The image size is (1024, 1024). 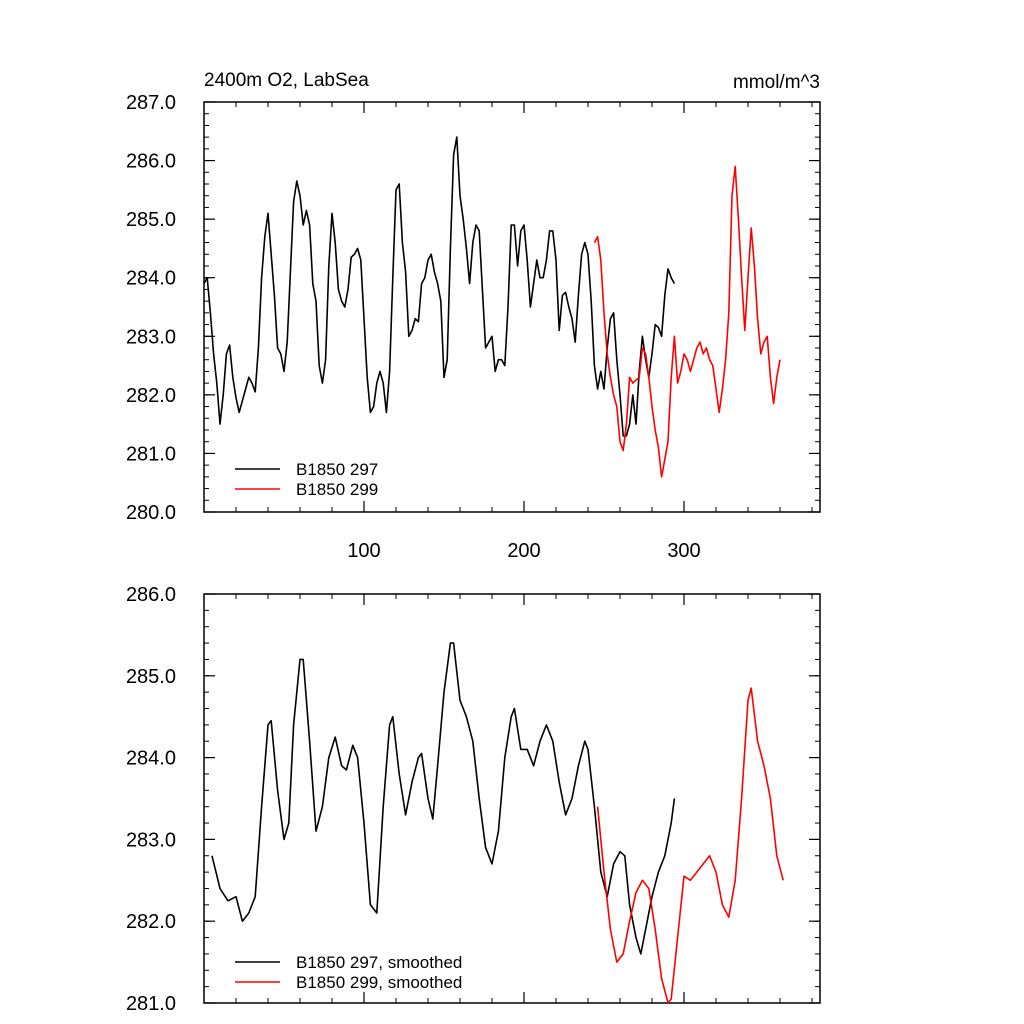 What do you see at coordinates (337, 469) in the screenshot?
I see `legend-label: B1850 297` at bounding box center [337, 469].